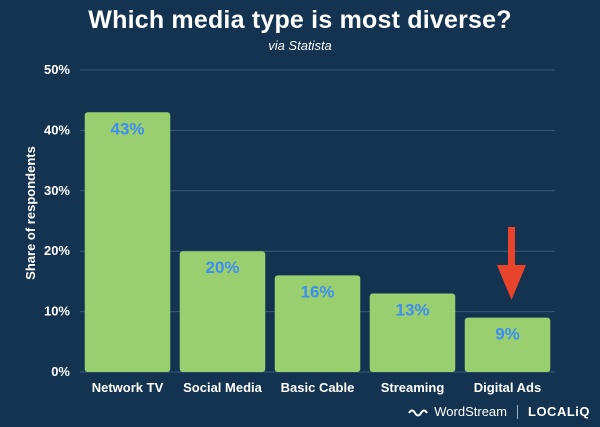 This screenshot has width=600, height=427. What do you see at coordinates (57, 69) in the screenshot?
I see `y-tick-label: 50%` at bounding box center [57, 69].